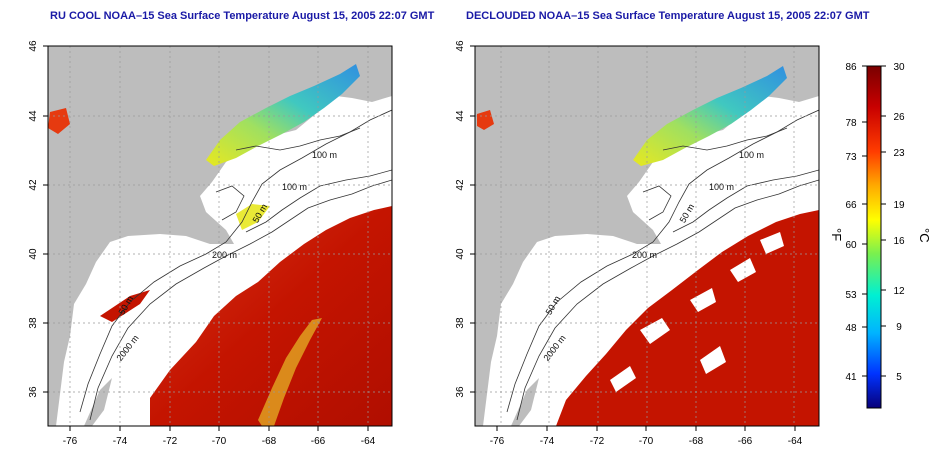 The height and width of the screenshot is (475, 950). What do you see at coordinates (33, 185) in the screenshot?
I see `left-y-tick-label: 42` at bounding box center [33, 185].